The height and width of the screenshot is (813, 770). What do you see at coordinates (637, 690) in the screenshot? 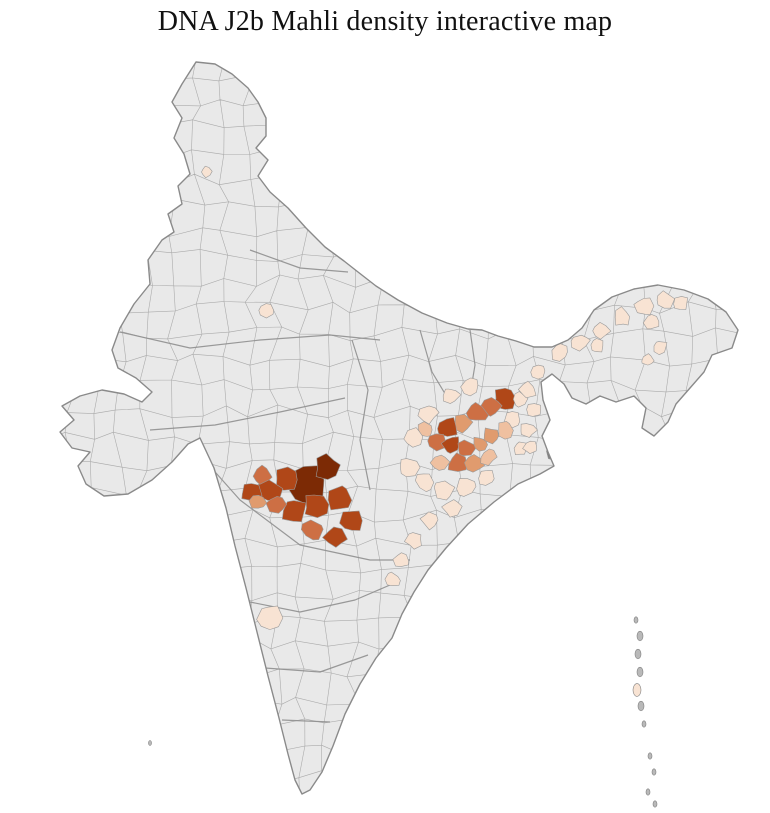
I see `island-highlighted` at bounding box center [637, 690].